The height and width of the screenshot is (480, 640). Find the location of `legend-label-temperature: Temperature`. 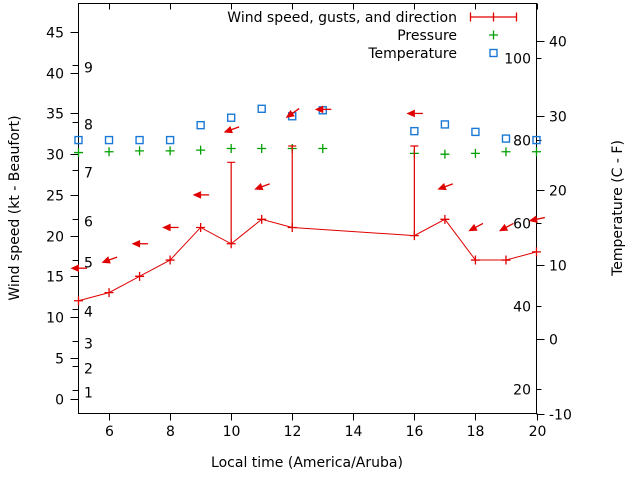

legend-label-temperature: Temperature is located at coordinates (412, 54).